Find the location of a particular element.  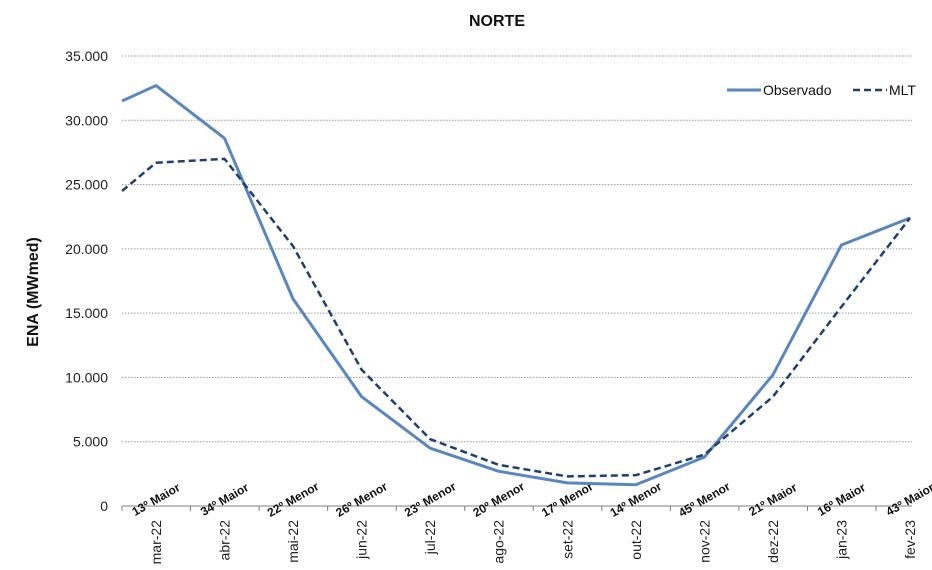

legend: Observado MLT is located at coordinates (821, 90).